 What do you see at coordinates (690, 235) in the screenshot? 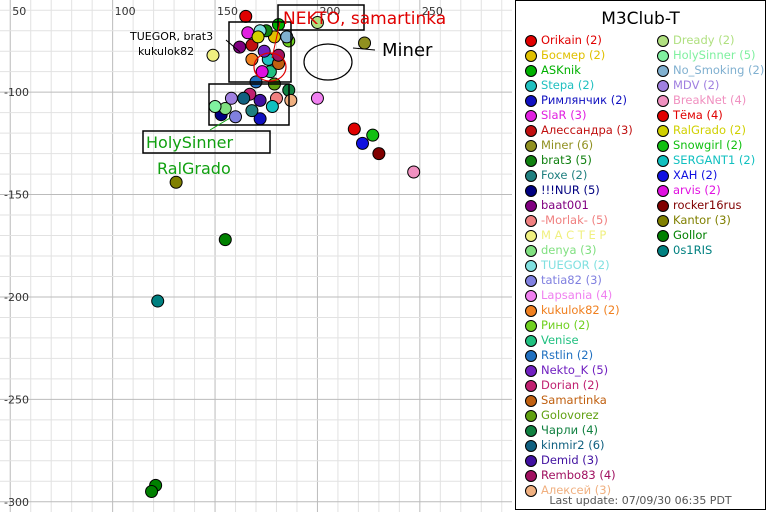
I see `legend-label: Gollor` at bounding box center [690, 235].